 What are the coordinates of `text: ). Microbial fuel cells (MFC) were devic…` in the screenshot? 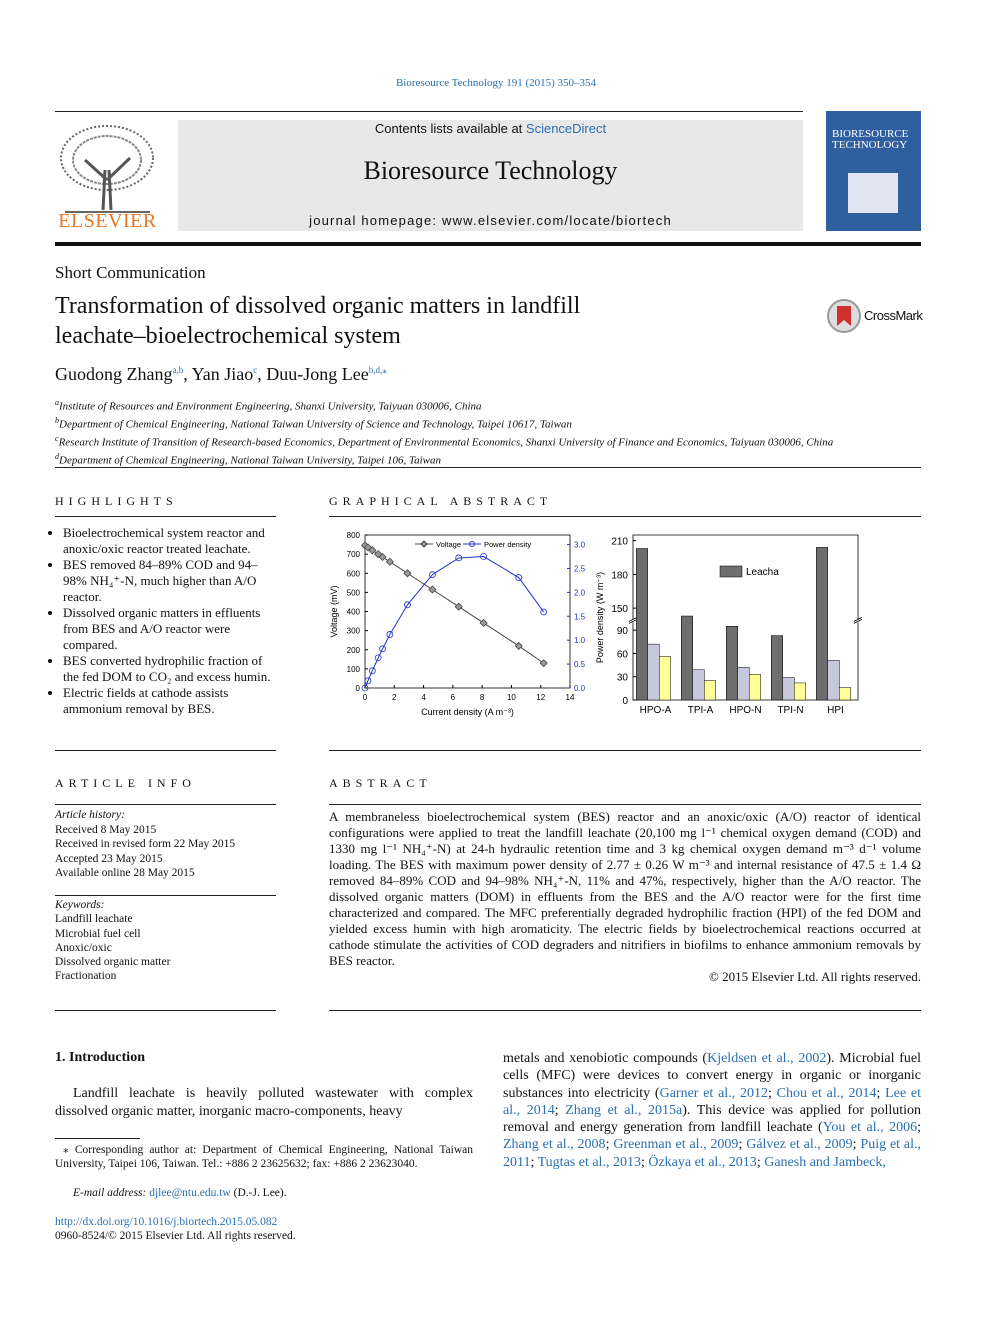 It's located at (712, 1076).